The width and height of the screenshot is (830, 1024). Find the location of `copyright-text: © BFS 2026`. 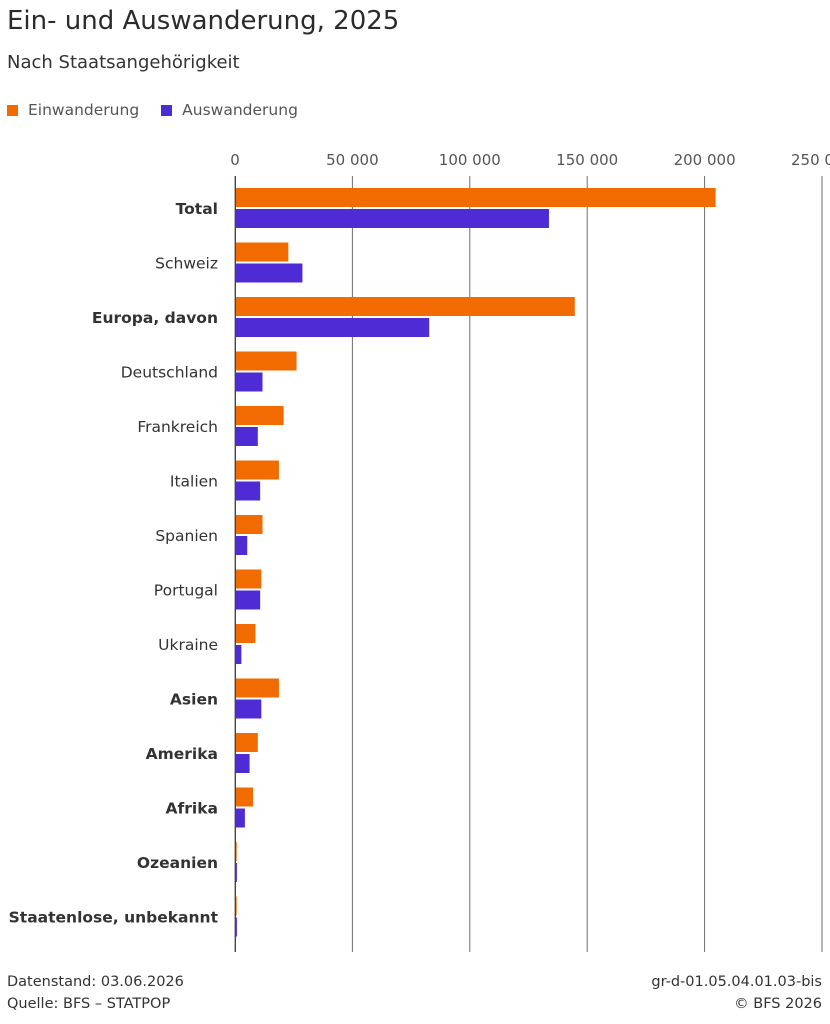

copyright-text: © BFS 2026 is located at coordinates (778, 1004).